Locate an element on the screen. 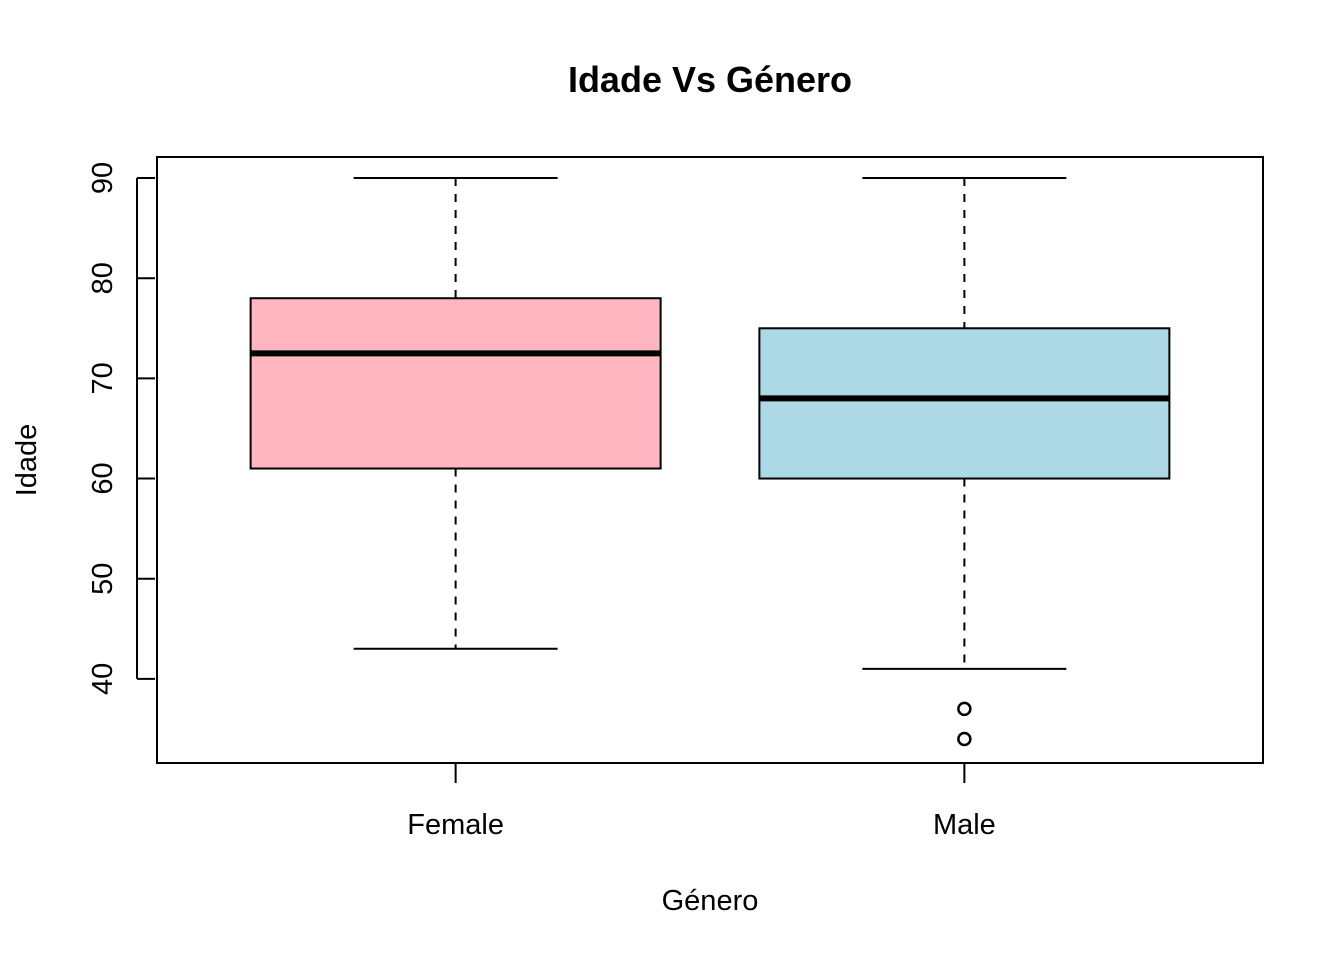  x-axis-label: Género is located at coordinates (710, 901).